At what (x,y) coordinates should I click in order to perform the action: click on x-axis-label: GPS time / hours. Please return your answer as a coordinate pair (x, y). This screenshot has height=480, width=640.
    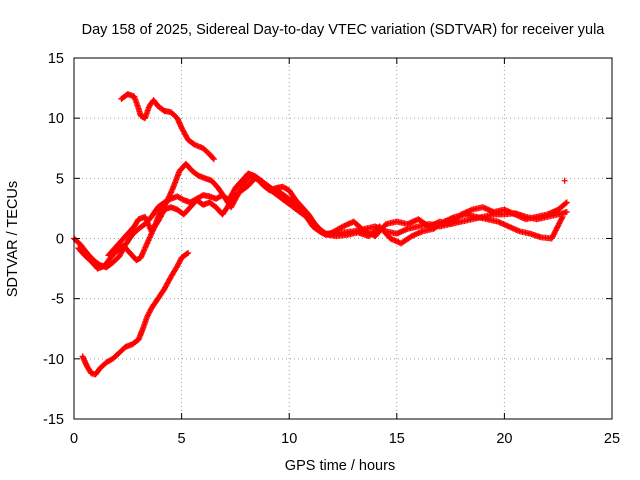
    Looking at the image, I should click on (340, 466).